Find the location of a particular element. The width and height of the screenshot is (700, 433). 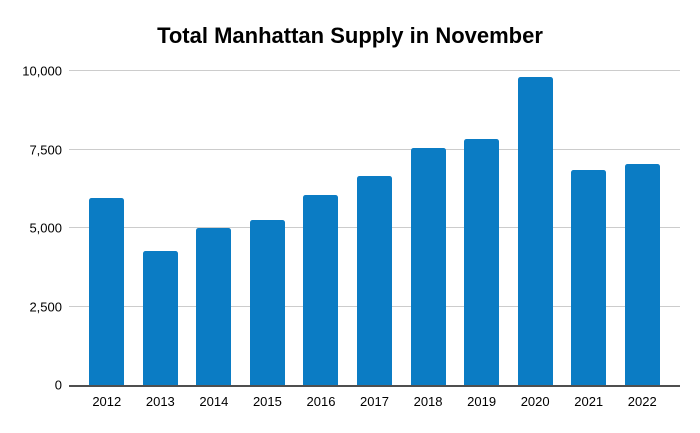

x-axis-tick-label: 2017 is located at coordinates (374, 401).